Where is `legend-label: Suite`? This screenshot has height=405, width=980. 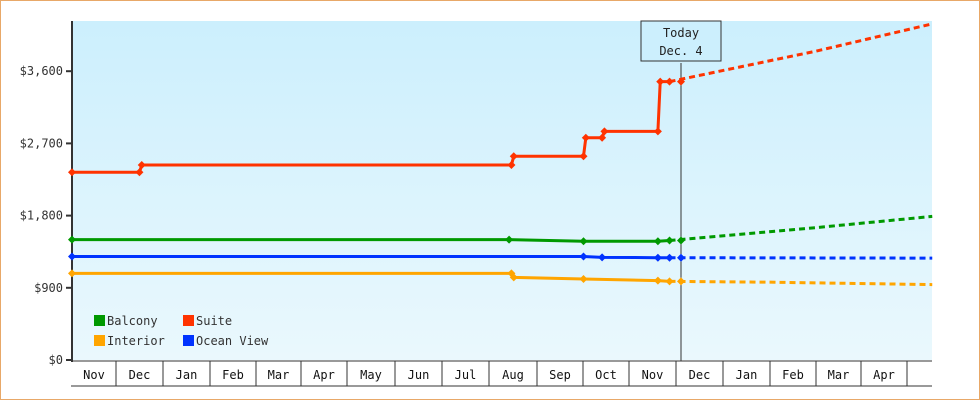
legend-label: Suite is located at coordinates (214, 321).